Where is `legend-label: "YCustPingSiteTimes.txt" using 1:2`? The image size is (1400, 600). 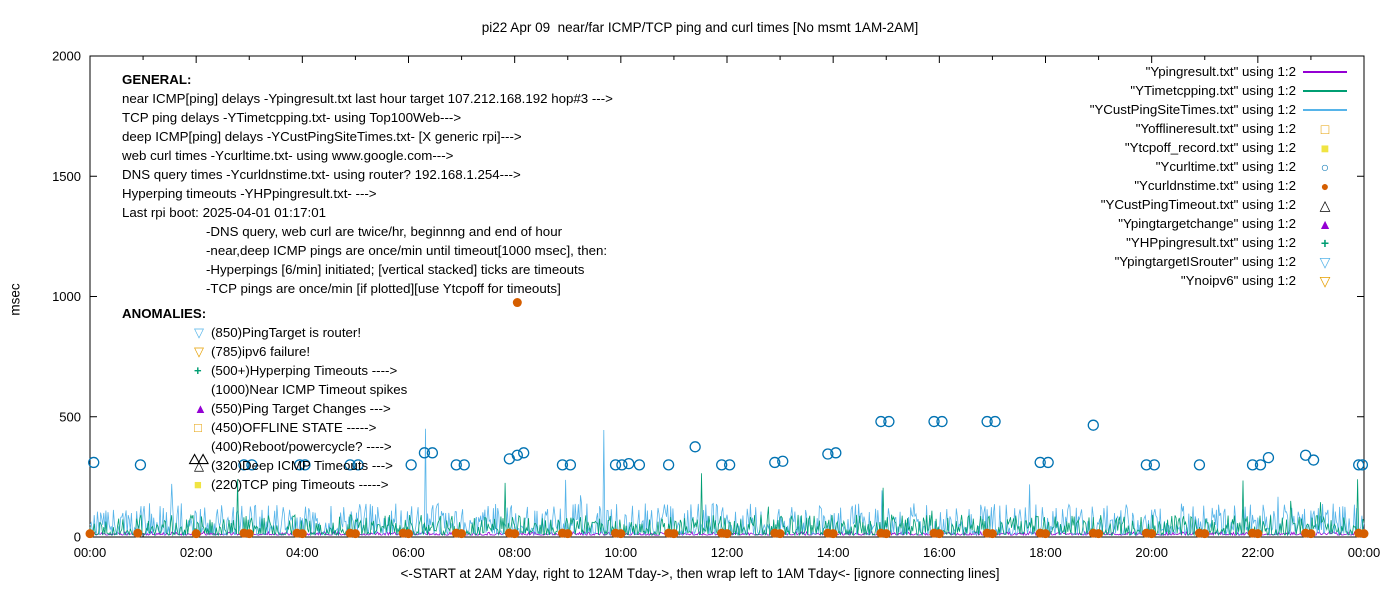 legend-label: "YCustPingSiteTimes.txt" using 1:2 is located at coordinates (1192, 109).